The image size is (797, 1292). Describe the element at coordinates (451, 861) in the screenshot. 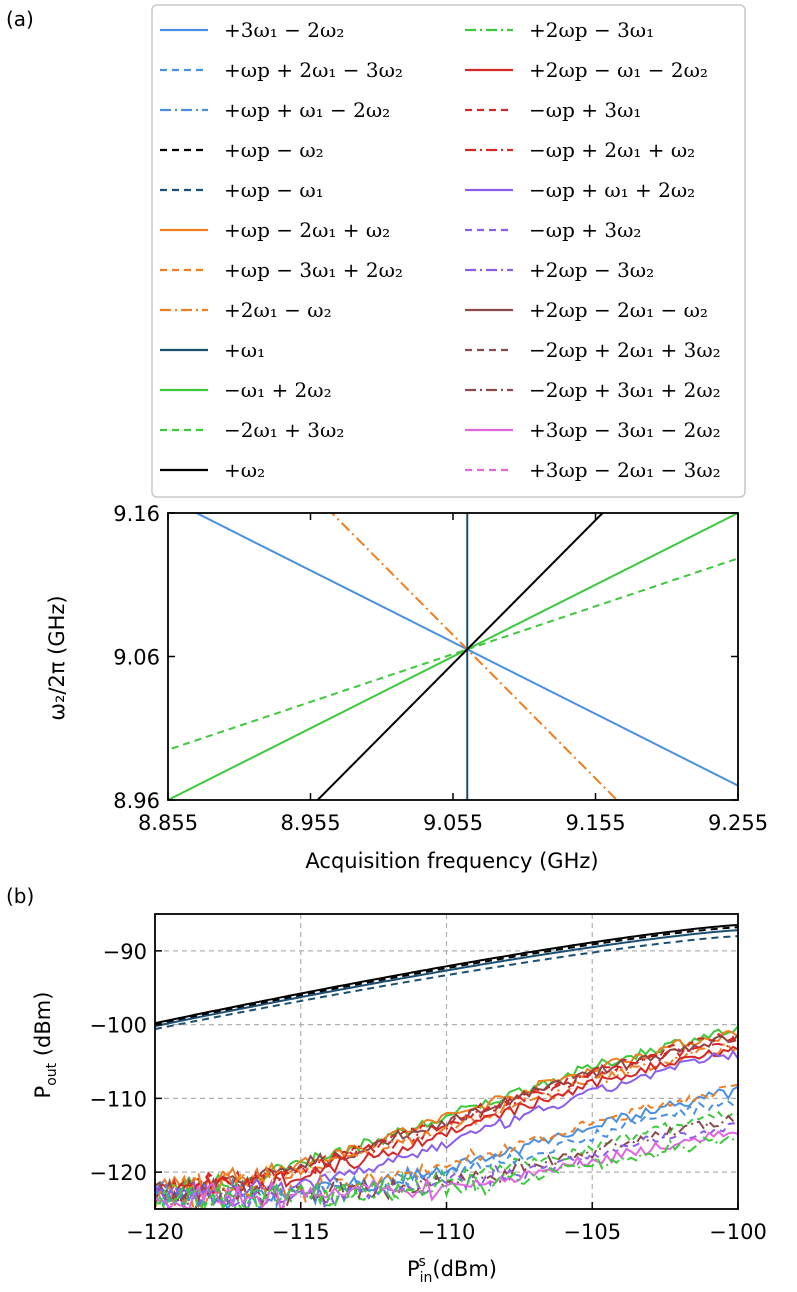

I see `plot-a-xlabel: Acquisition frequency (GHz)` at that location.